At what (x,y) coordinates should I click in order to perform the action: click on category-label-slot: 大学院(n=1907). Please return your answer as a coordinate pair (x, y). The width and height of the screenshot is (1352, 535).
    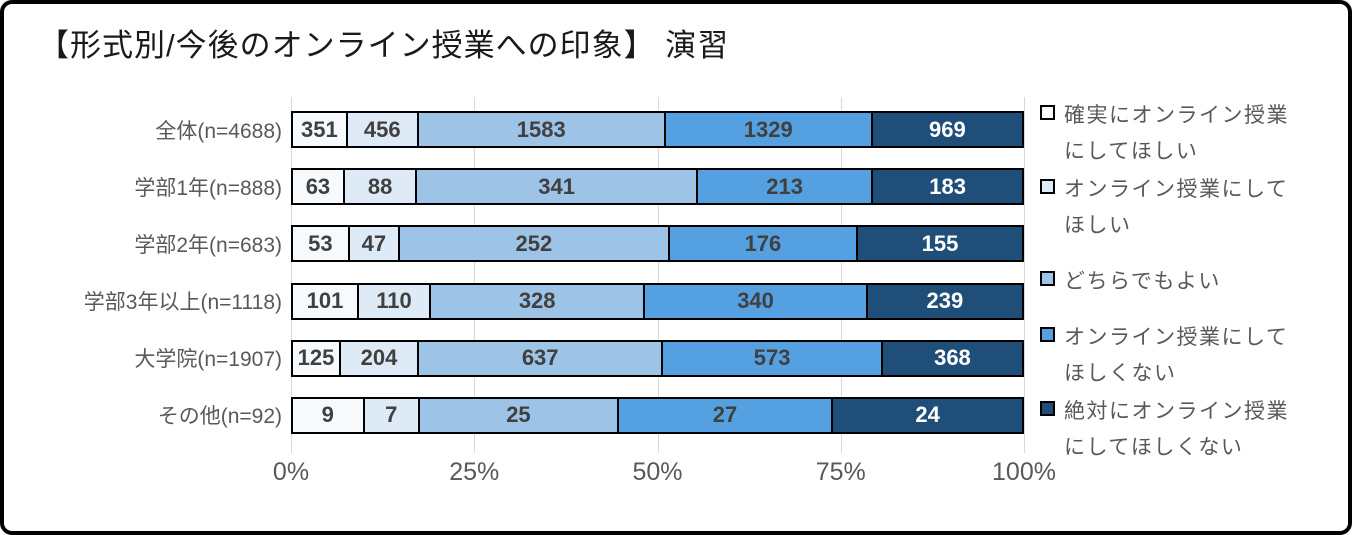
    Looking at the image, I should click on (153, 358).